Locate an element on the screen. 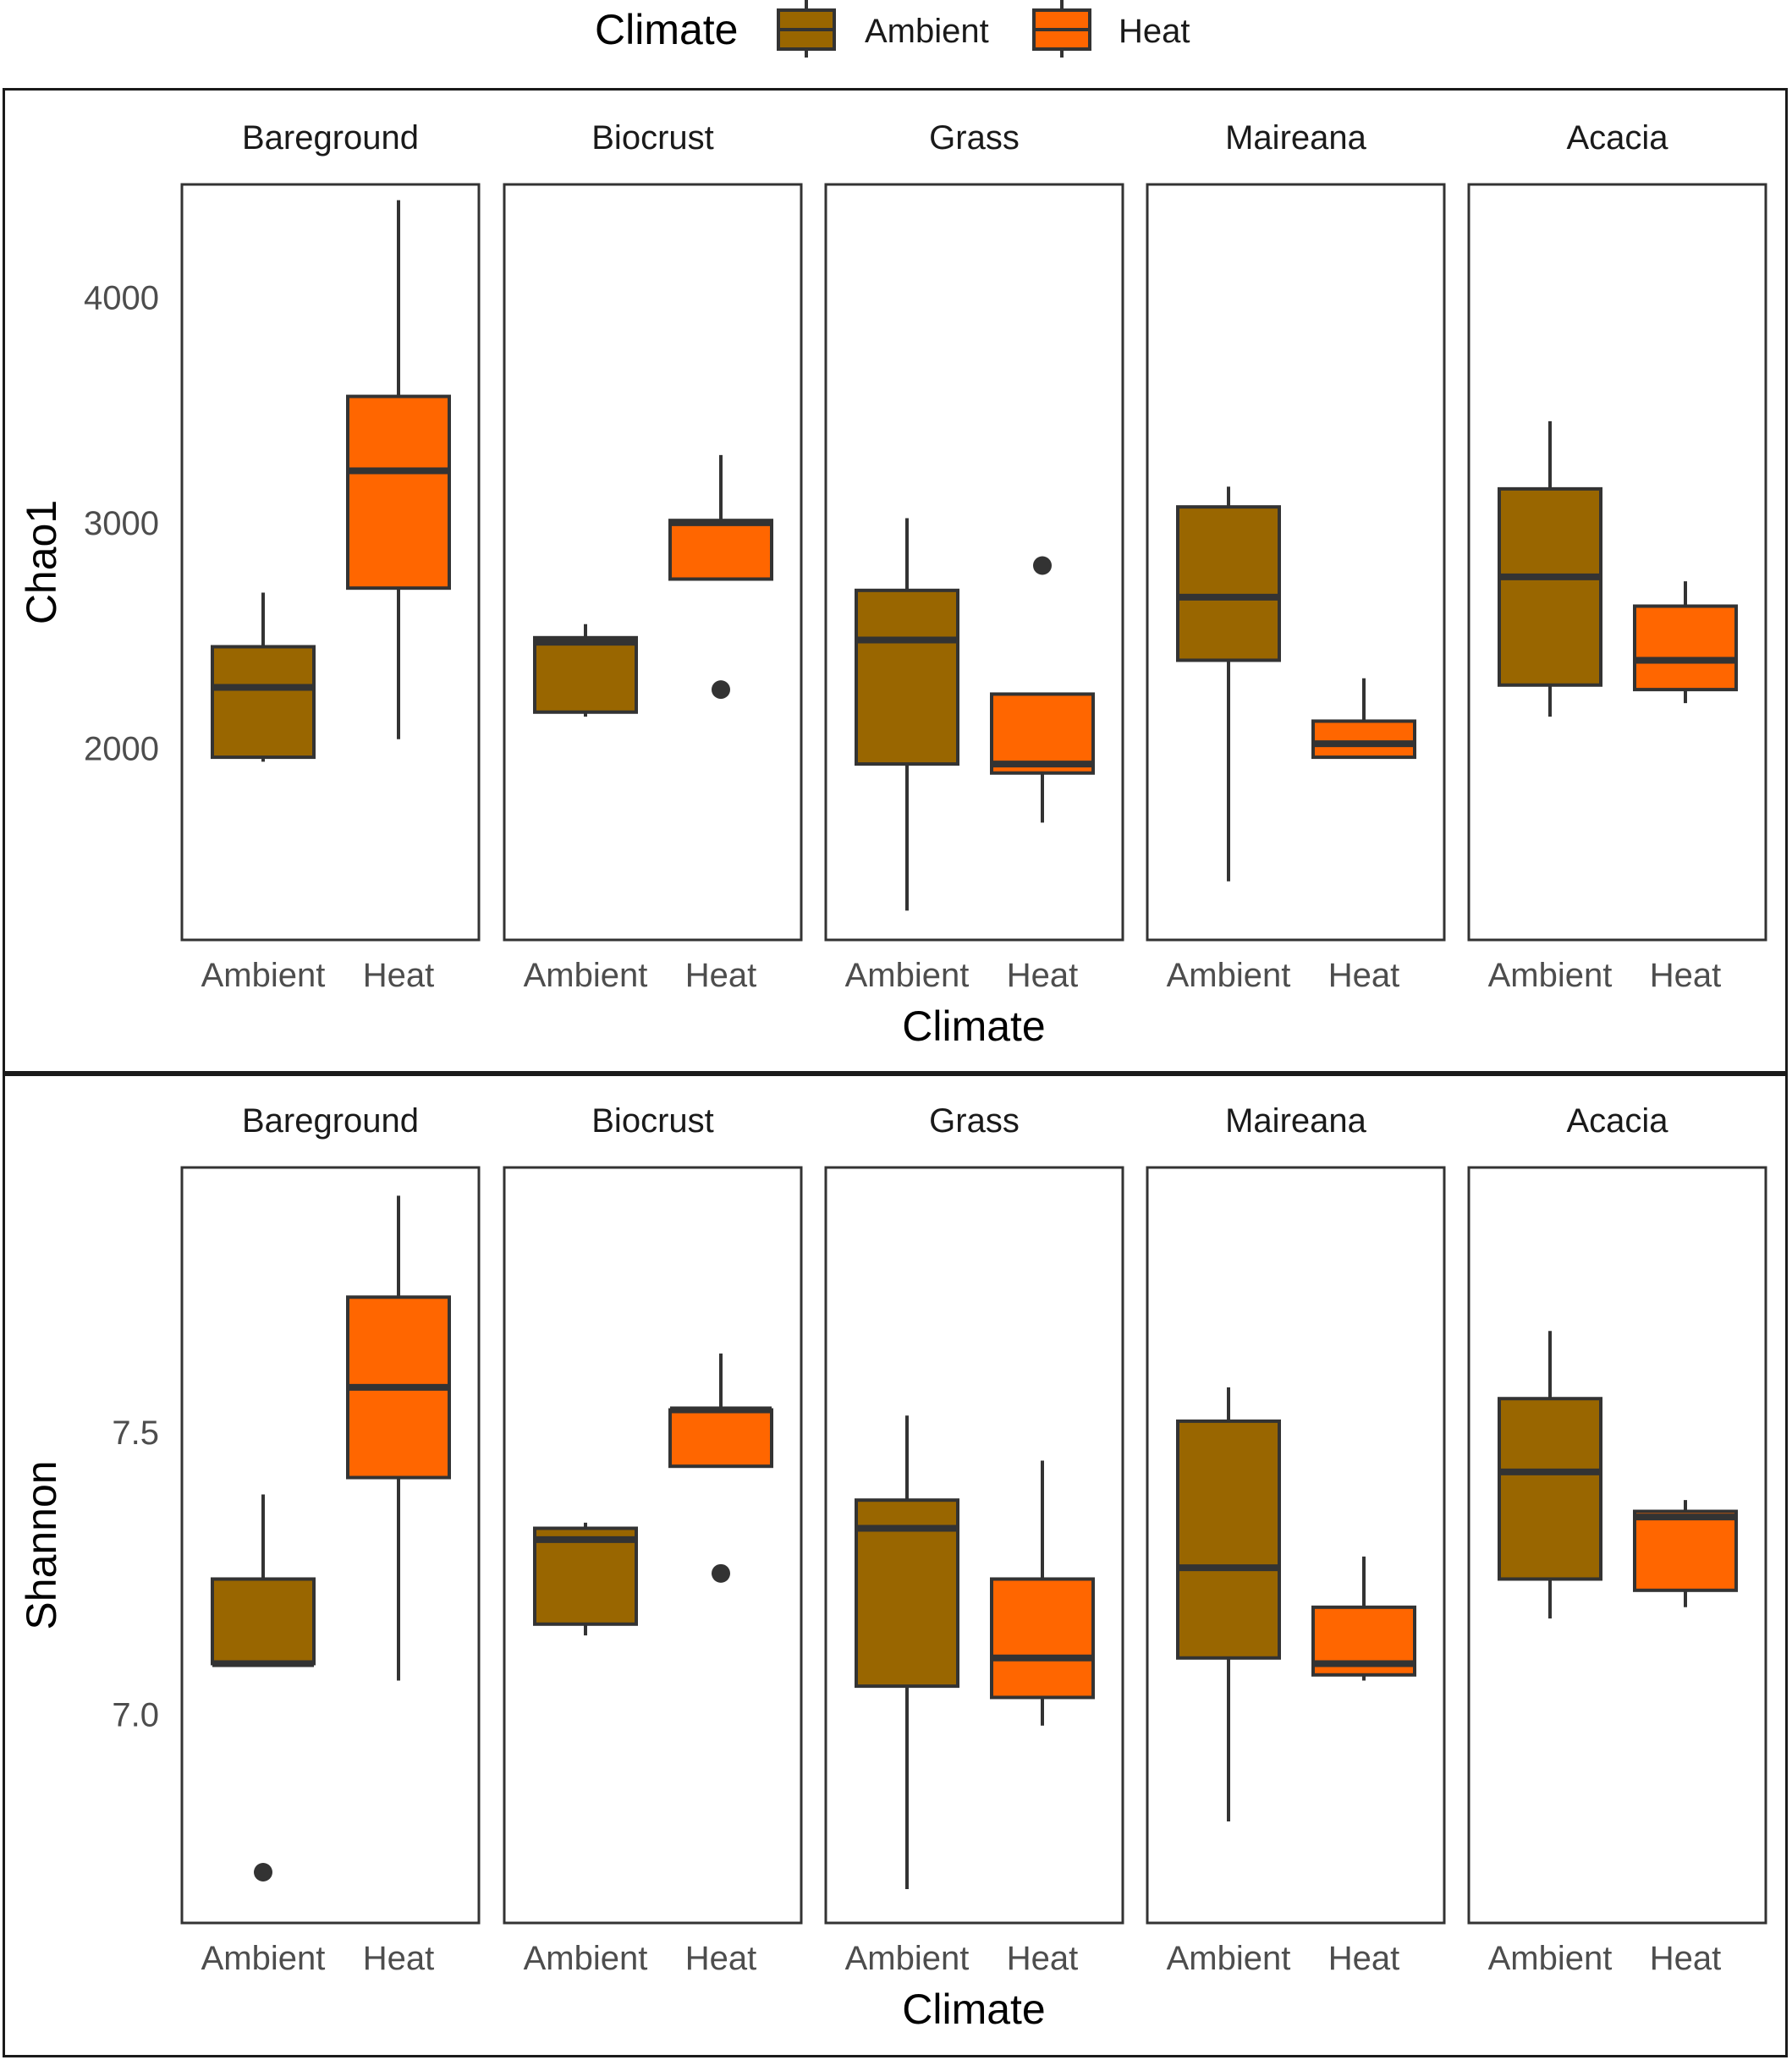 The width and height of the screenshot is (1792, 2060). legend-key-heat is located at coordinates (1061, 29).